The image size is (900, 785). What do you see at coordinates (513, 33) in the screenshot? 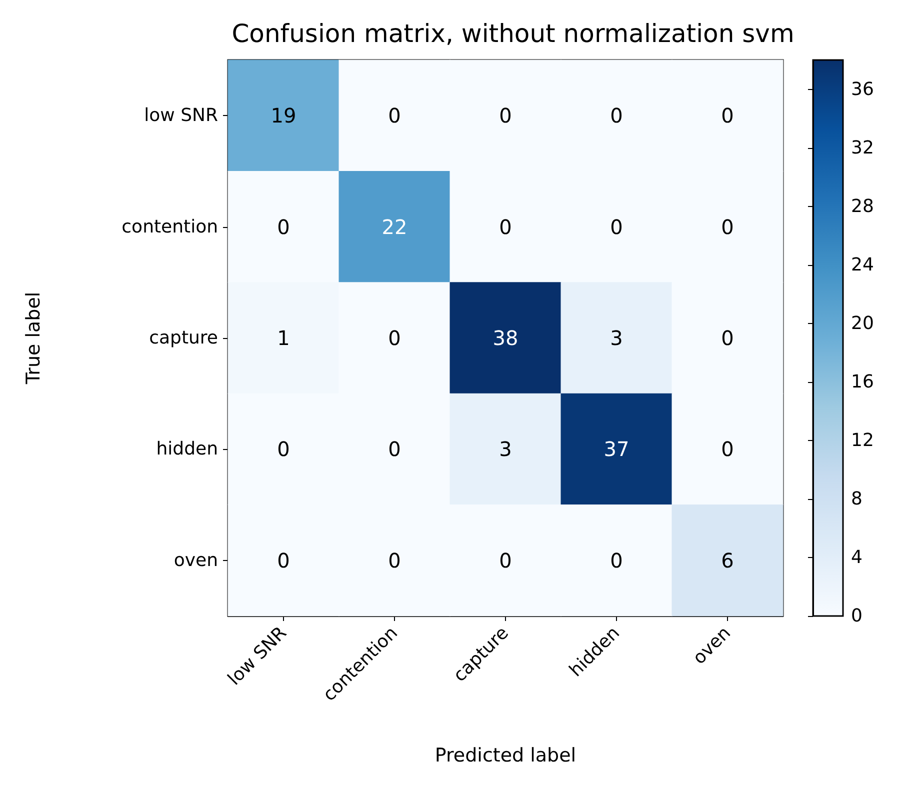
I see `chart-title: Confusion matrix, without normalization svm` at bounding box center [513, 33].